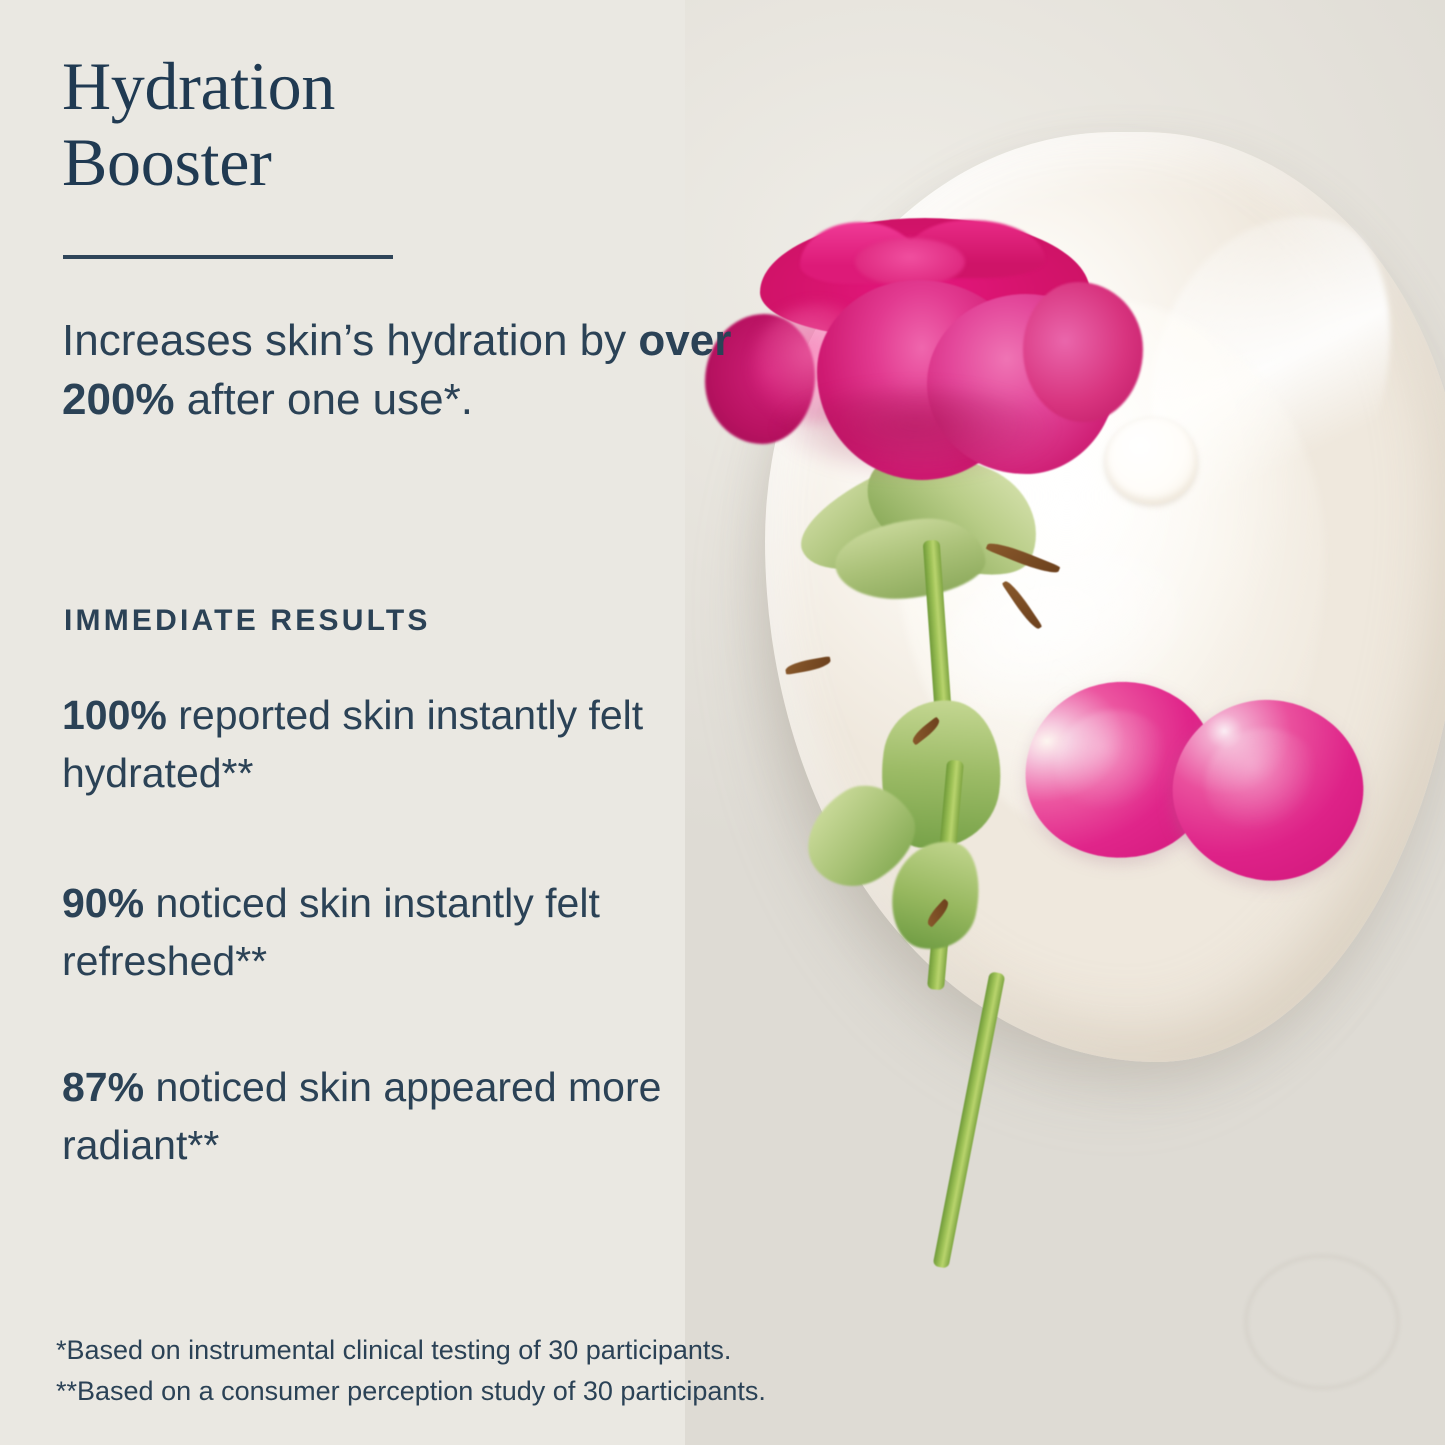 This screenshot has height=1445, width=1445. I want to click on title-divider, so click(228, 257).